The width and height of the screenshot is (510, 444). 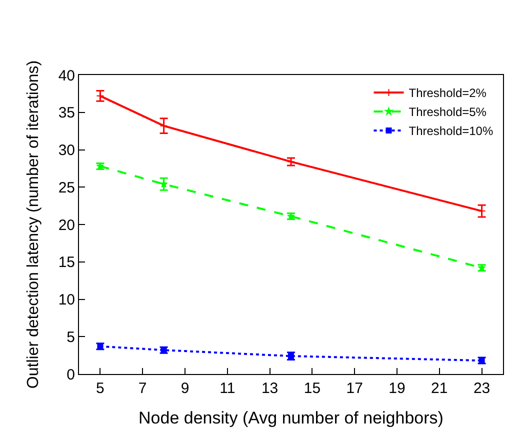 What do you see at coordinates (66, 150) in the screenshot?
I see `y-tick-label: 30` at bounding box center [66, 150].